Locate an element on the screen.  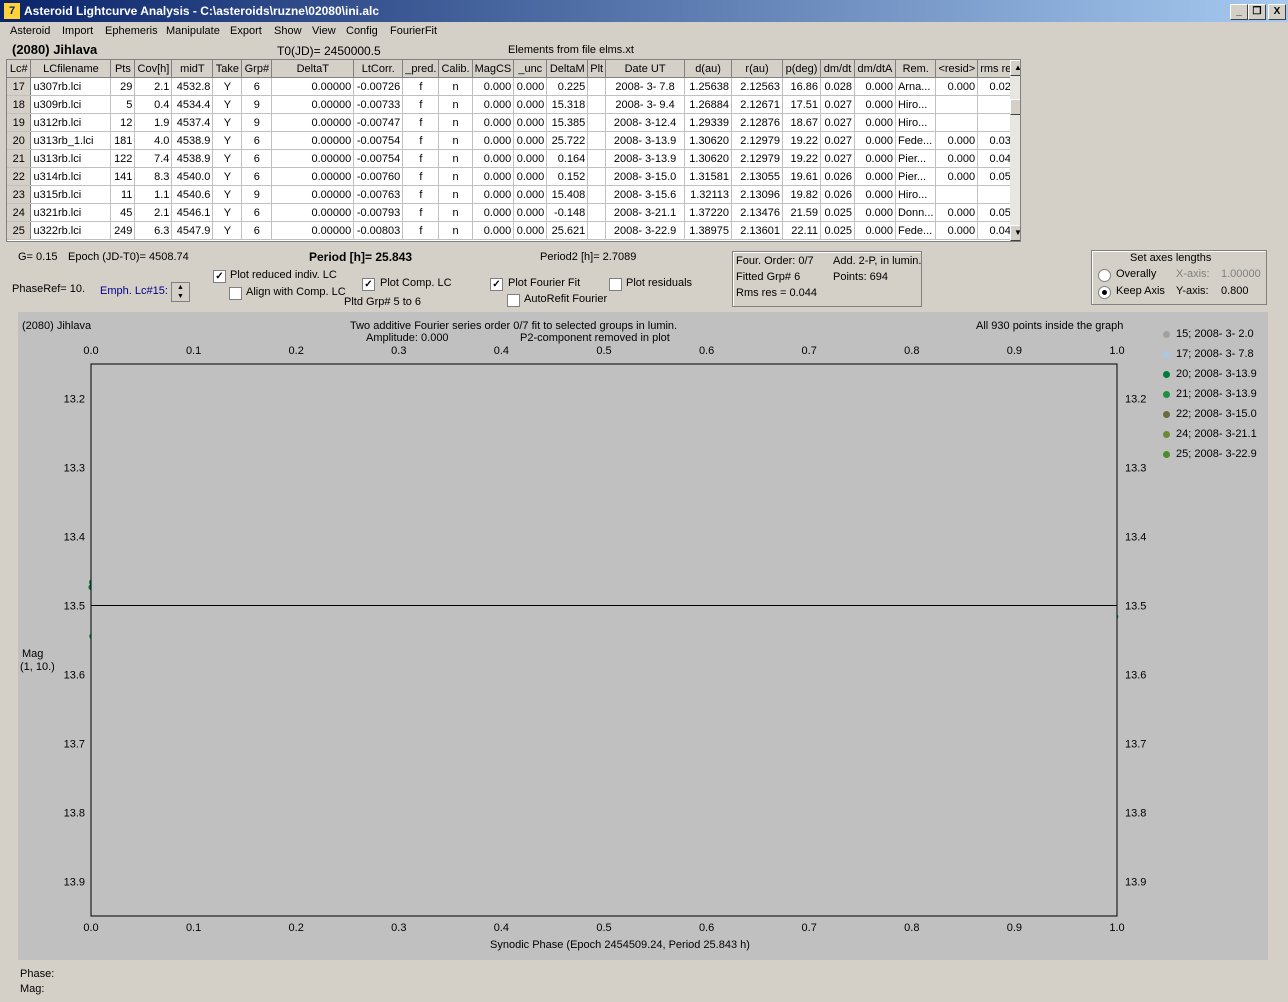
table-cell: 4547.9 is located at coordinates (192, 230).